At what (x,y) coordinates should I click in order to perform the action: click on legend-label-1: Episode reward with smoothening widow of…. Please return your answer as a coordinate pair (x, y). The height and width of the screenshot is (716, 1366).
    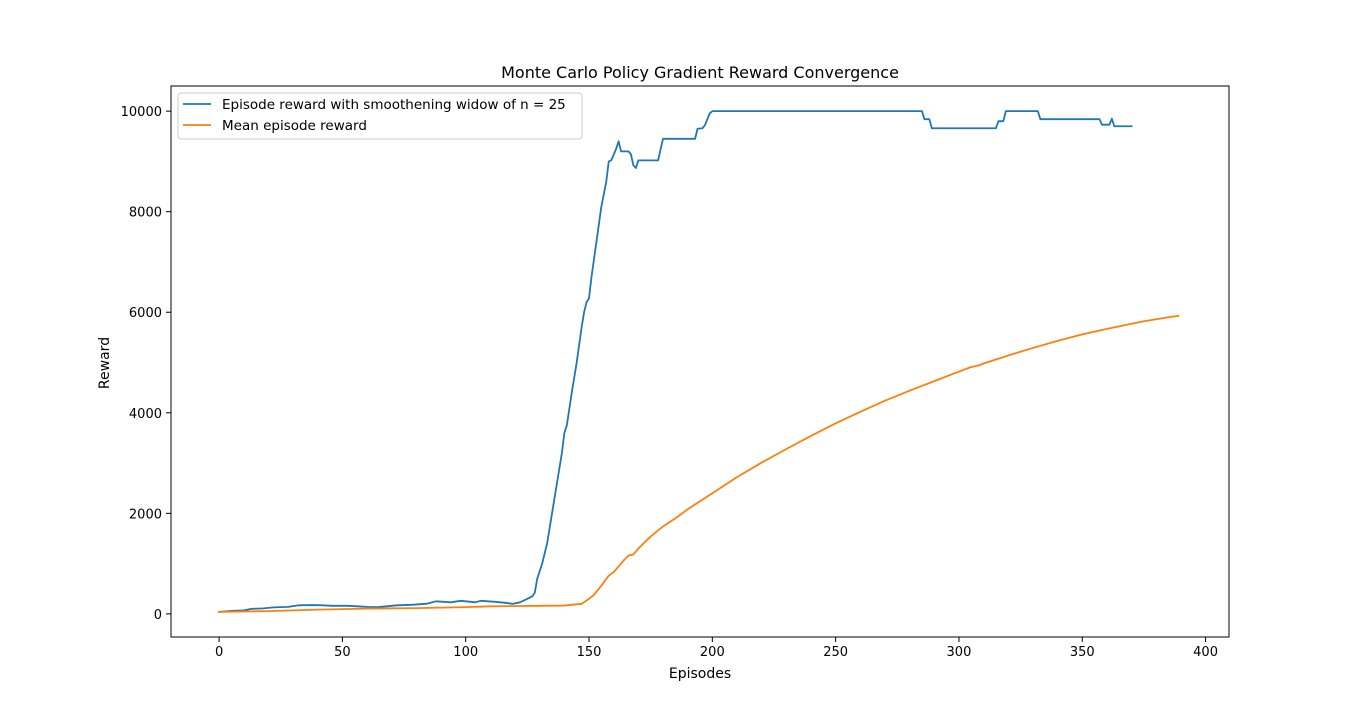
    Looking at the image, I should click on (394, 105).